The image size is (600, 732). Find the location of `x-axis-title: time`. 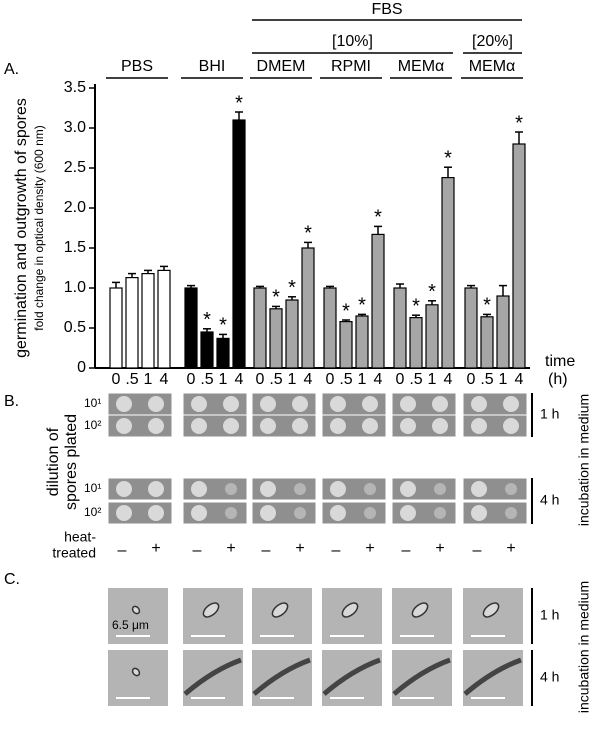

x-axis-title: time is located at coordinates (560, 361).